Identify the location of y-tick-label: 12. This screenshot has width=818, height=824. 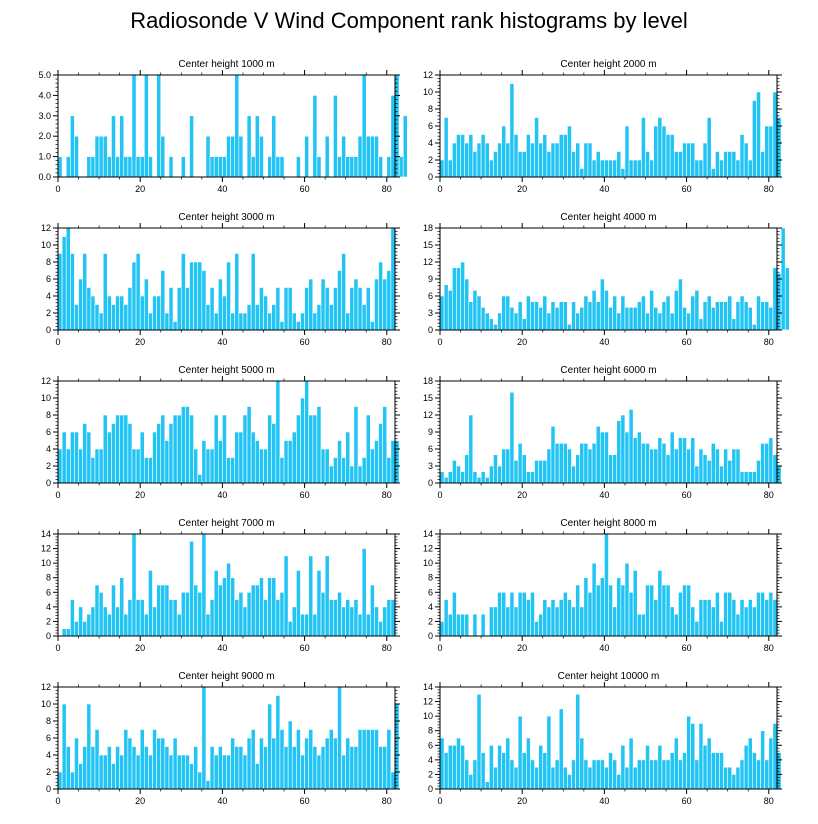
(428, 549).